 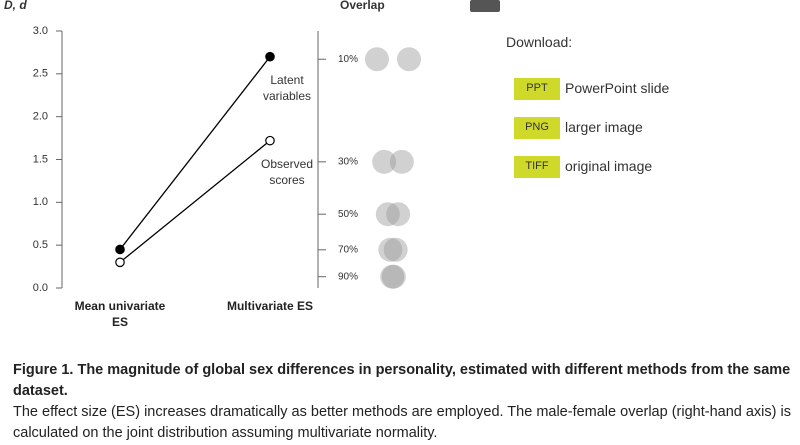 I want to click on y-tick-label: 3.0, so click(x=40, y=31).